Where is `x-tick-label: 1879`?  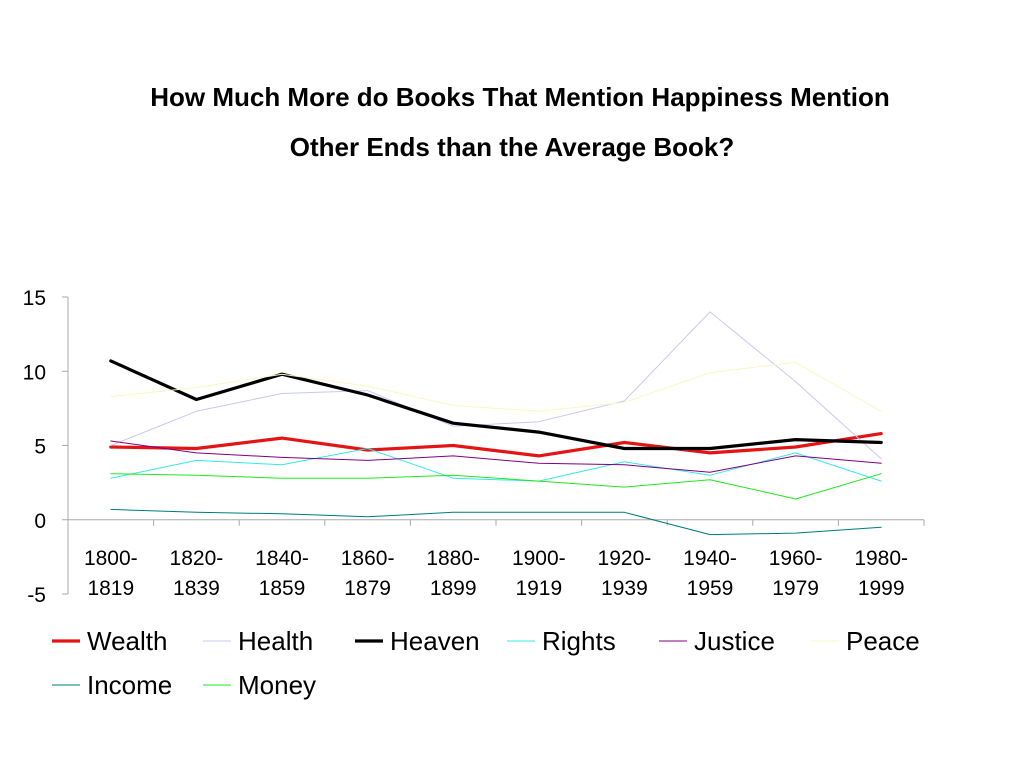
x-tick-label: 1879 is located at coordinates (367, 588).